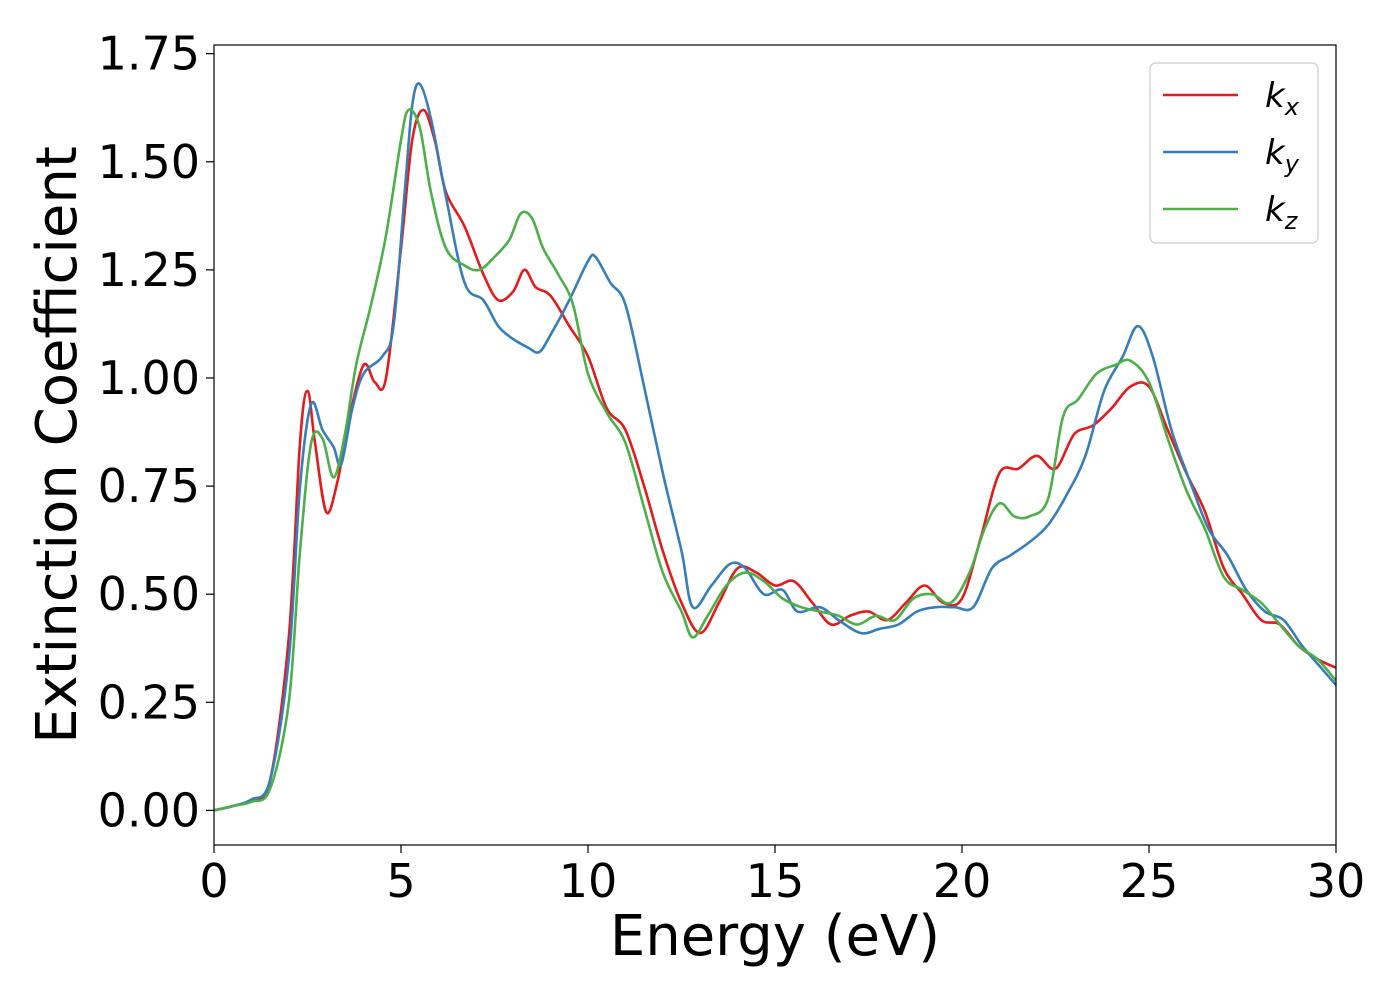 Image resolution: width=1400 pixels, height=1000 pixels. I want to click on y-tick-label: 0.25, so click(149, 702).